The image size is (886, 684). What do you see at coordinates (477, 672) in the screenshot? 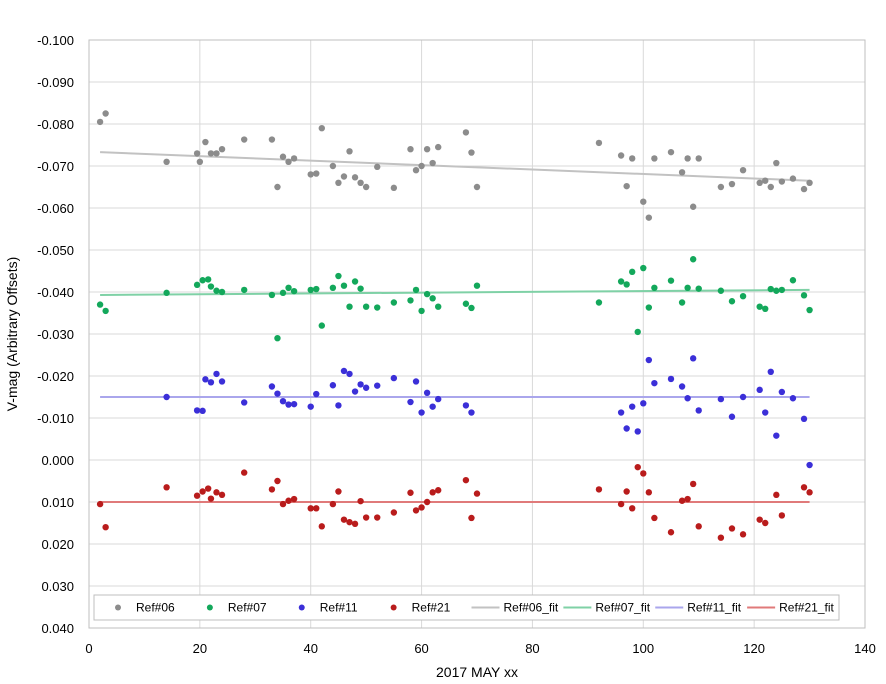
I see `x-axis-title: 2017 MAY xx` at bounding box center [477, 672].